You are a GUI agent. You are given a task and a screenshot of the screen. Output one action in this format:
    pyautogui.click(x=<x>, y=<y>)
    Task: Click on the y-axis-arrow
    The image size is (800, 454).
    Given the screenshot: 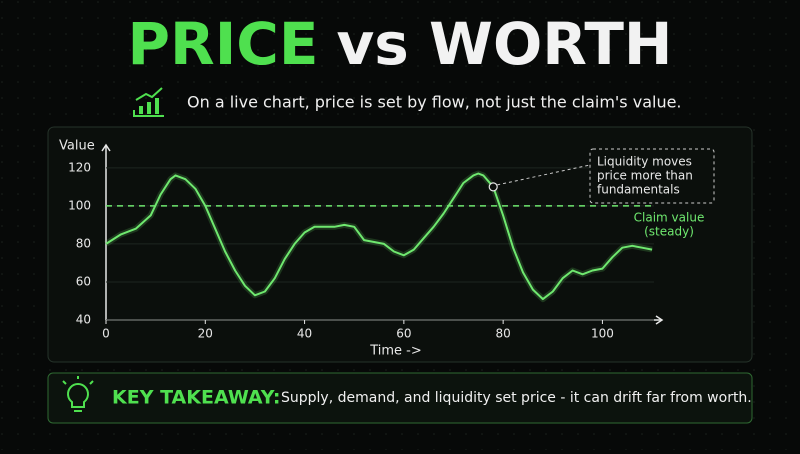 What is the action you would take?
    pyautogui.click(x=106, y=147)
    